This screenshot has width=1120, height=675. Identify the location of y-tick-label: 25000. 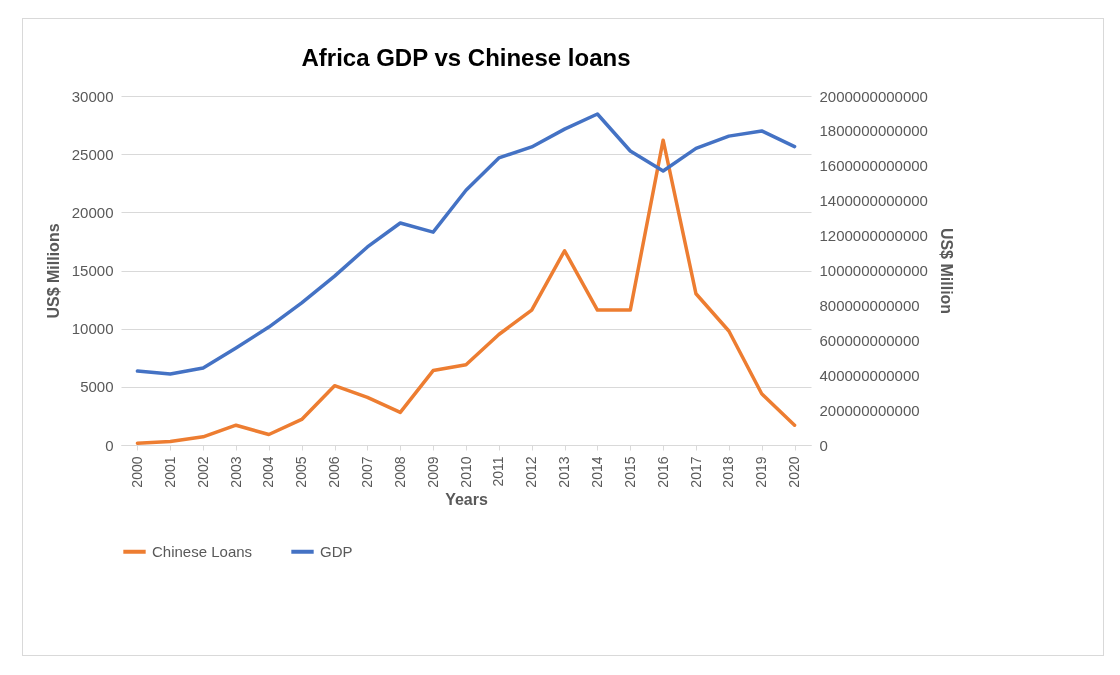
(92, 154).